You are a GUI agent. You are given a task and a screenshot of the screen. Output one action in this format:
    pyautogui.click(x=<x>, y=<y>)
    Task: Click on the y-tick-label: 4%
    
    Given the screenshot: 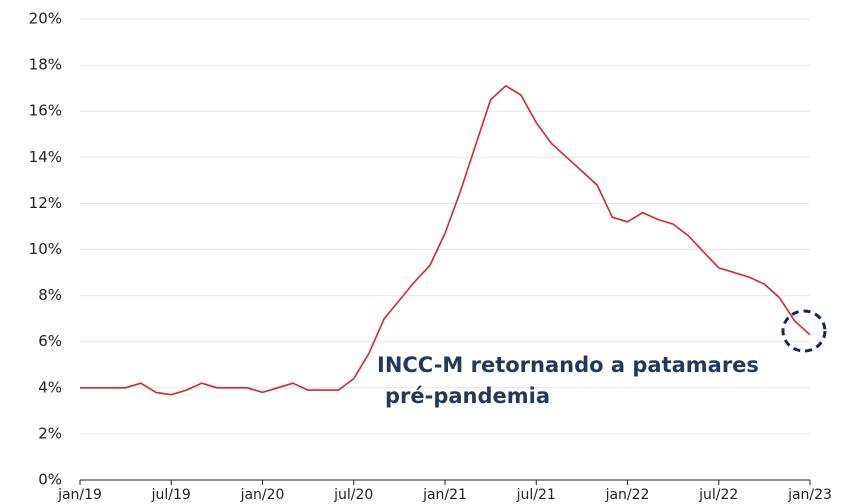 What is the action you would take?
    pyautogui.click(x=50, y=387)
    